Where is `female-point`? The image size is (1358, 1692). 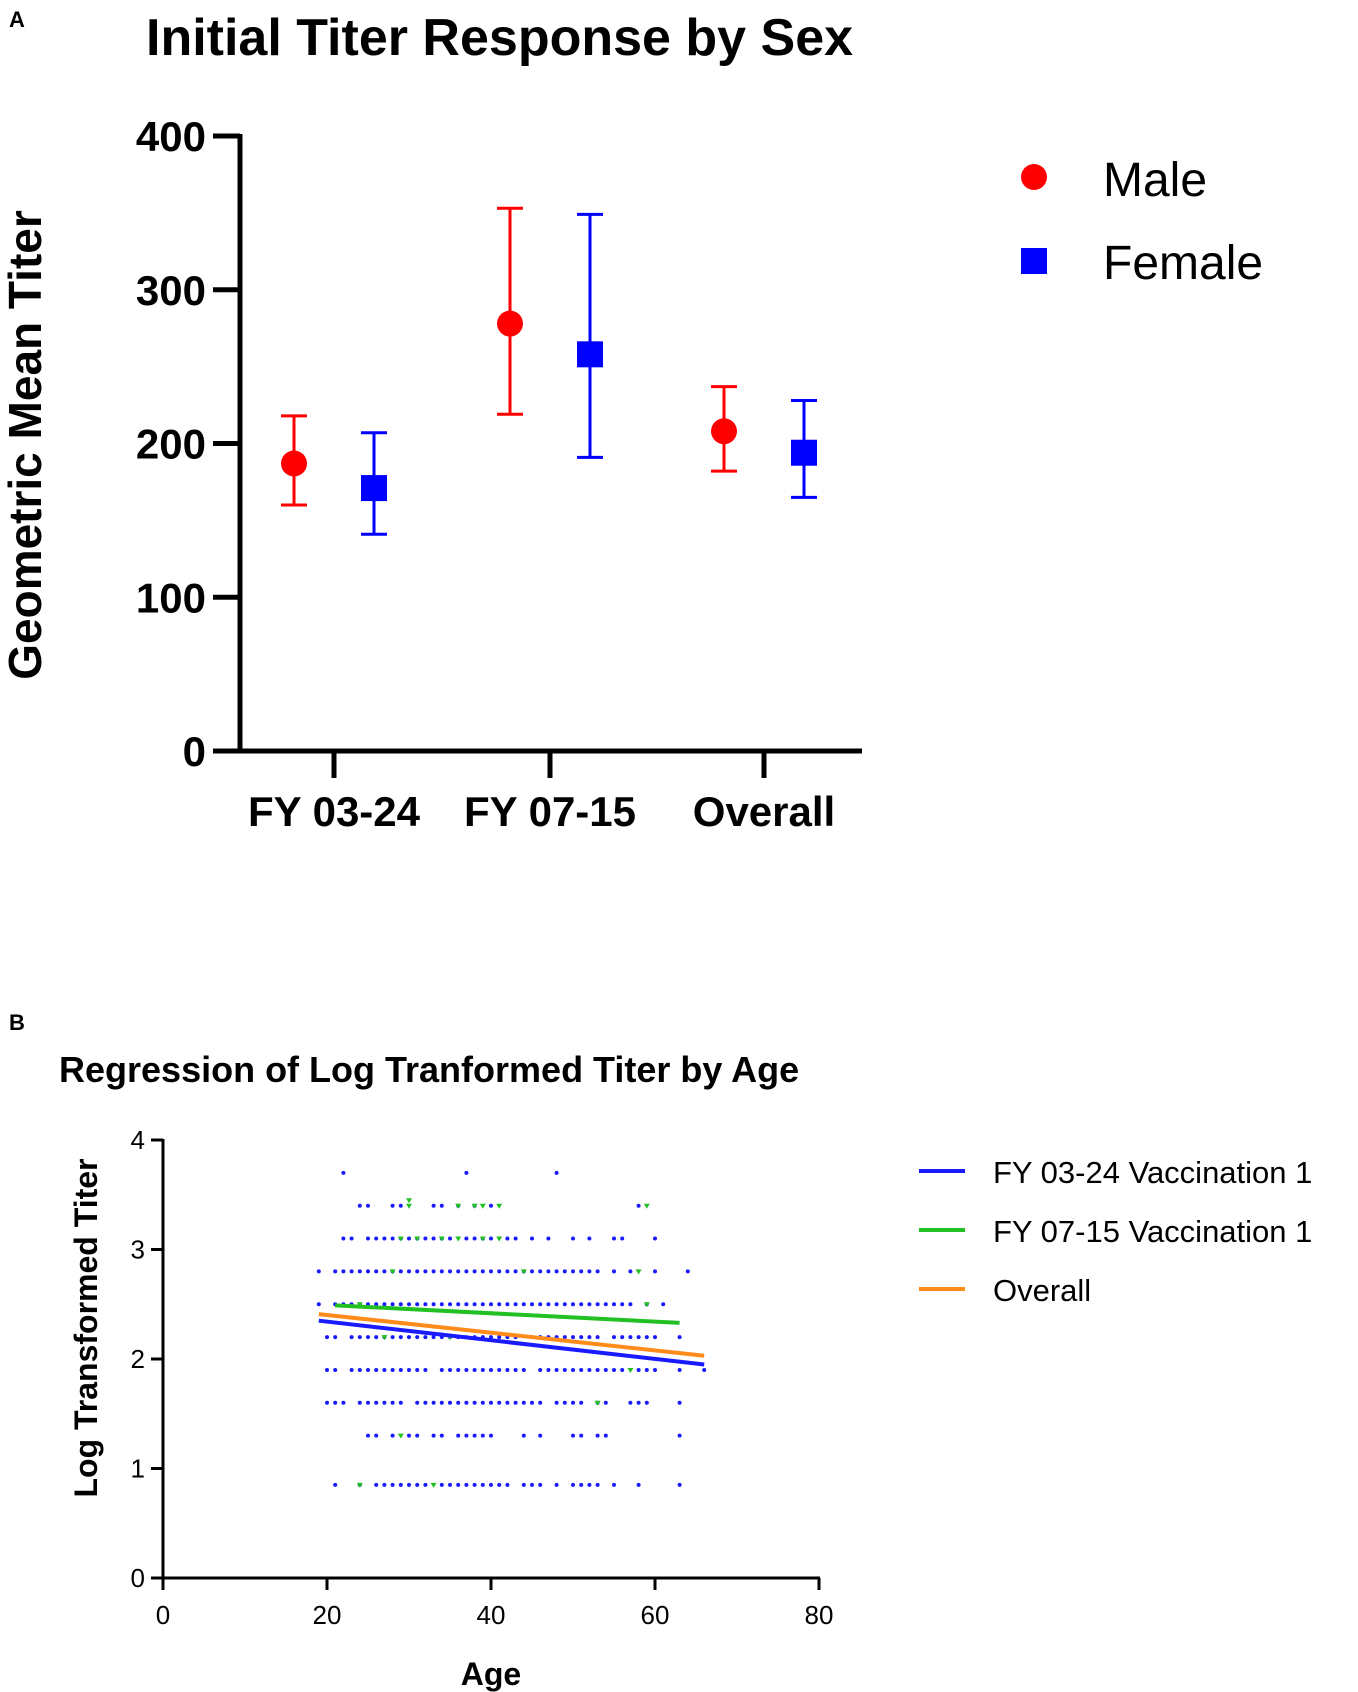 female-point is located at coordinates (804, 452).